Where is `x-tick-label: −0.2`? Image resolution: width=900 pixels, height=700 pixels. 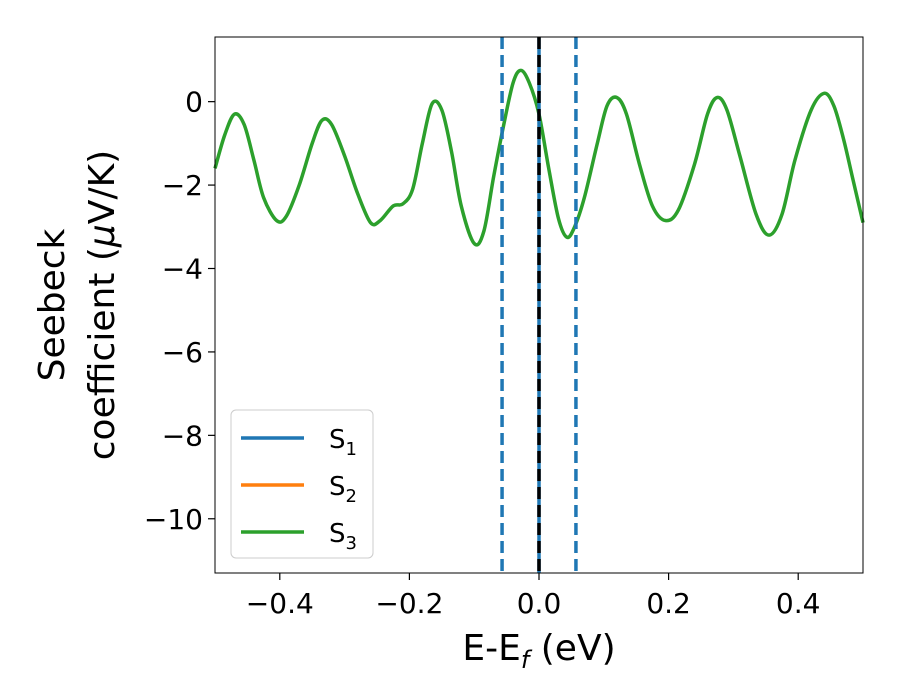
x-tick-label: −0.2 is located at coordinates (409, 603).